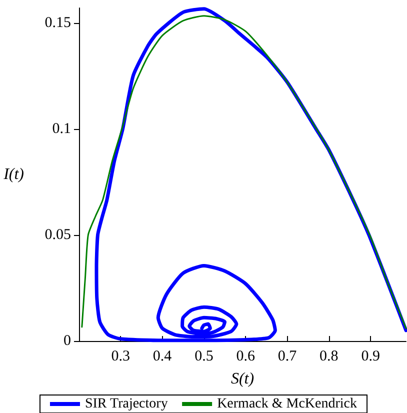  I want to click on y-tick-label: 0.1, so click(61, 128).